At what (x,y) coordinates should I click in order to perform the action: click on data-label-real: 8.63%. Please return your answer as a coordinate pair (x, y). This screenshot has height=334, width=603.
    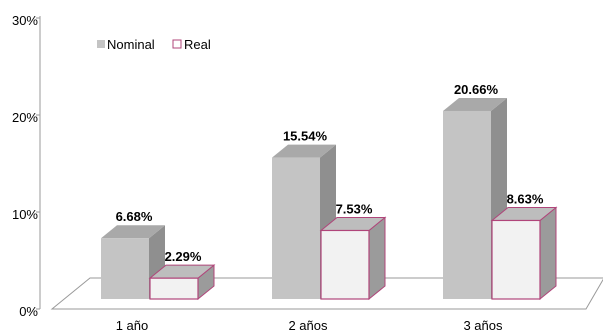
    Looking at the image, I should click on (525, 198).